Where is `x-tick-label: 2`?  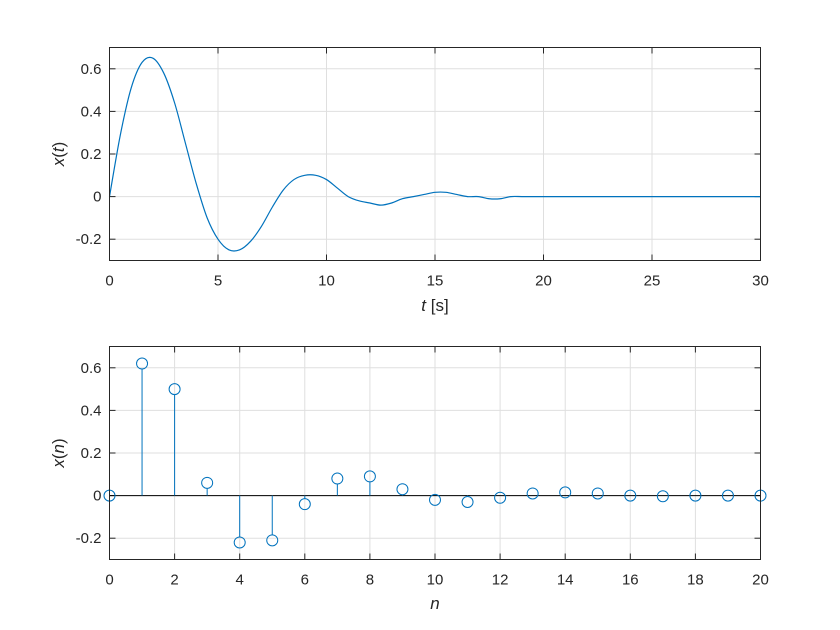
x-tick-label: 2 is located at coordinates (174, 580).